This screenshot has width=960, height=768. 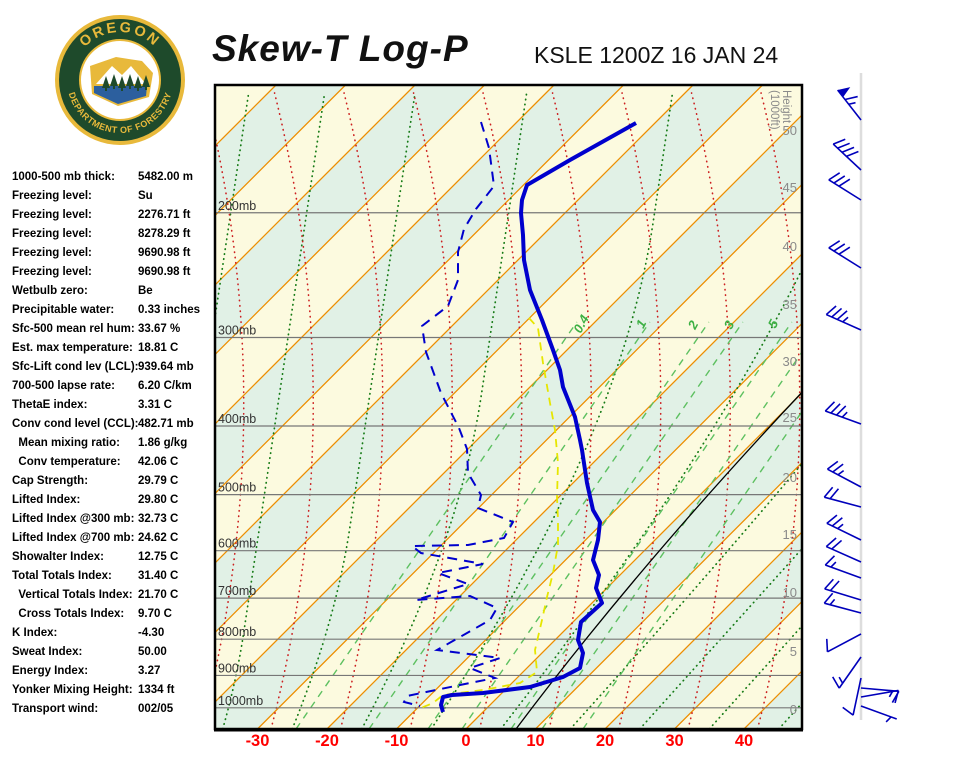 What do you see at coordinates (112, 595) in the screenshot?
I see `index-row: Vertical Totals Index: 21.70 C` at bounding box center [112, 595].